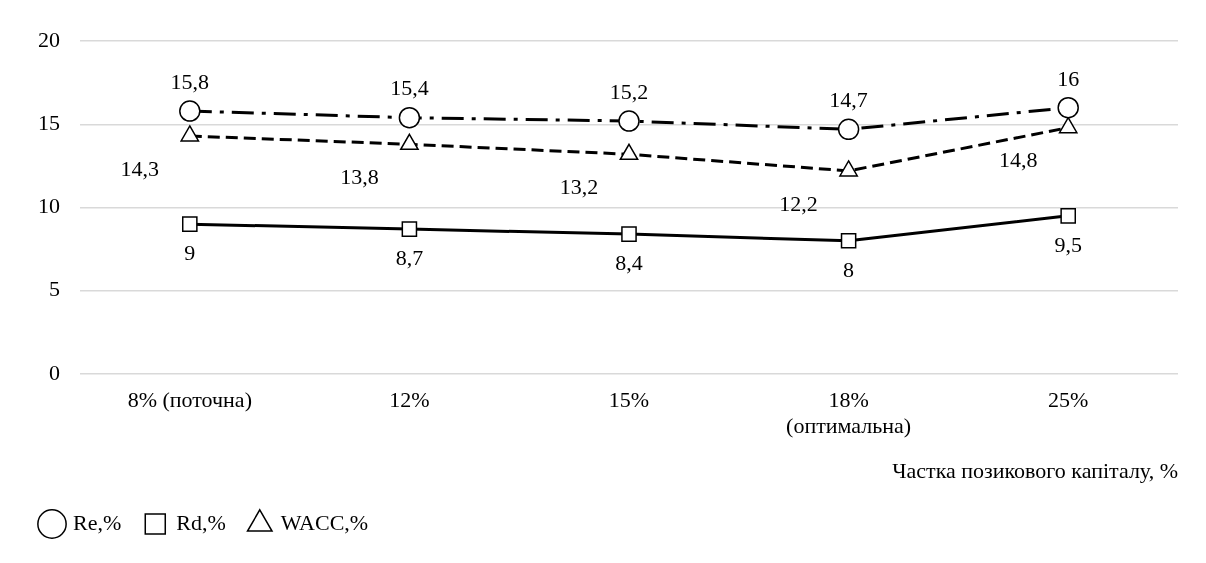 The width and height of the screenshot is (1206, 563). Describe the element at coordinates (1068, 399) in the screenshot. I see `x-tick-label: 25%` at that location.